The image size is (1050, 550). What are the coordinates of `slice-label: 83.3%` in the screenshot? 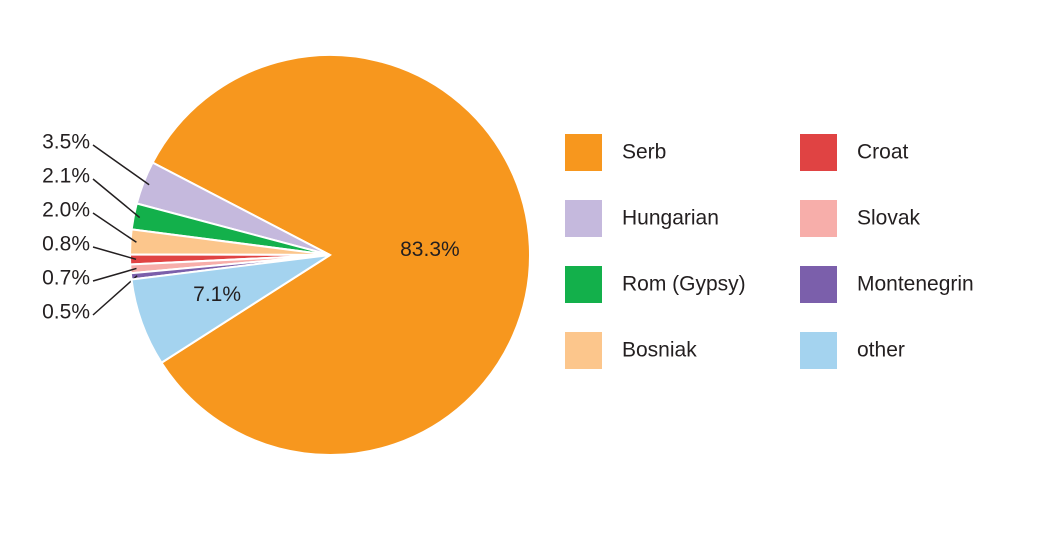 It's located at (430, 249).